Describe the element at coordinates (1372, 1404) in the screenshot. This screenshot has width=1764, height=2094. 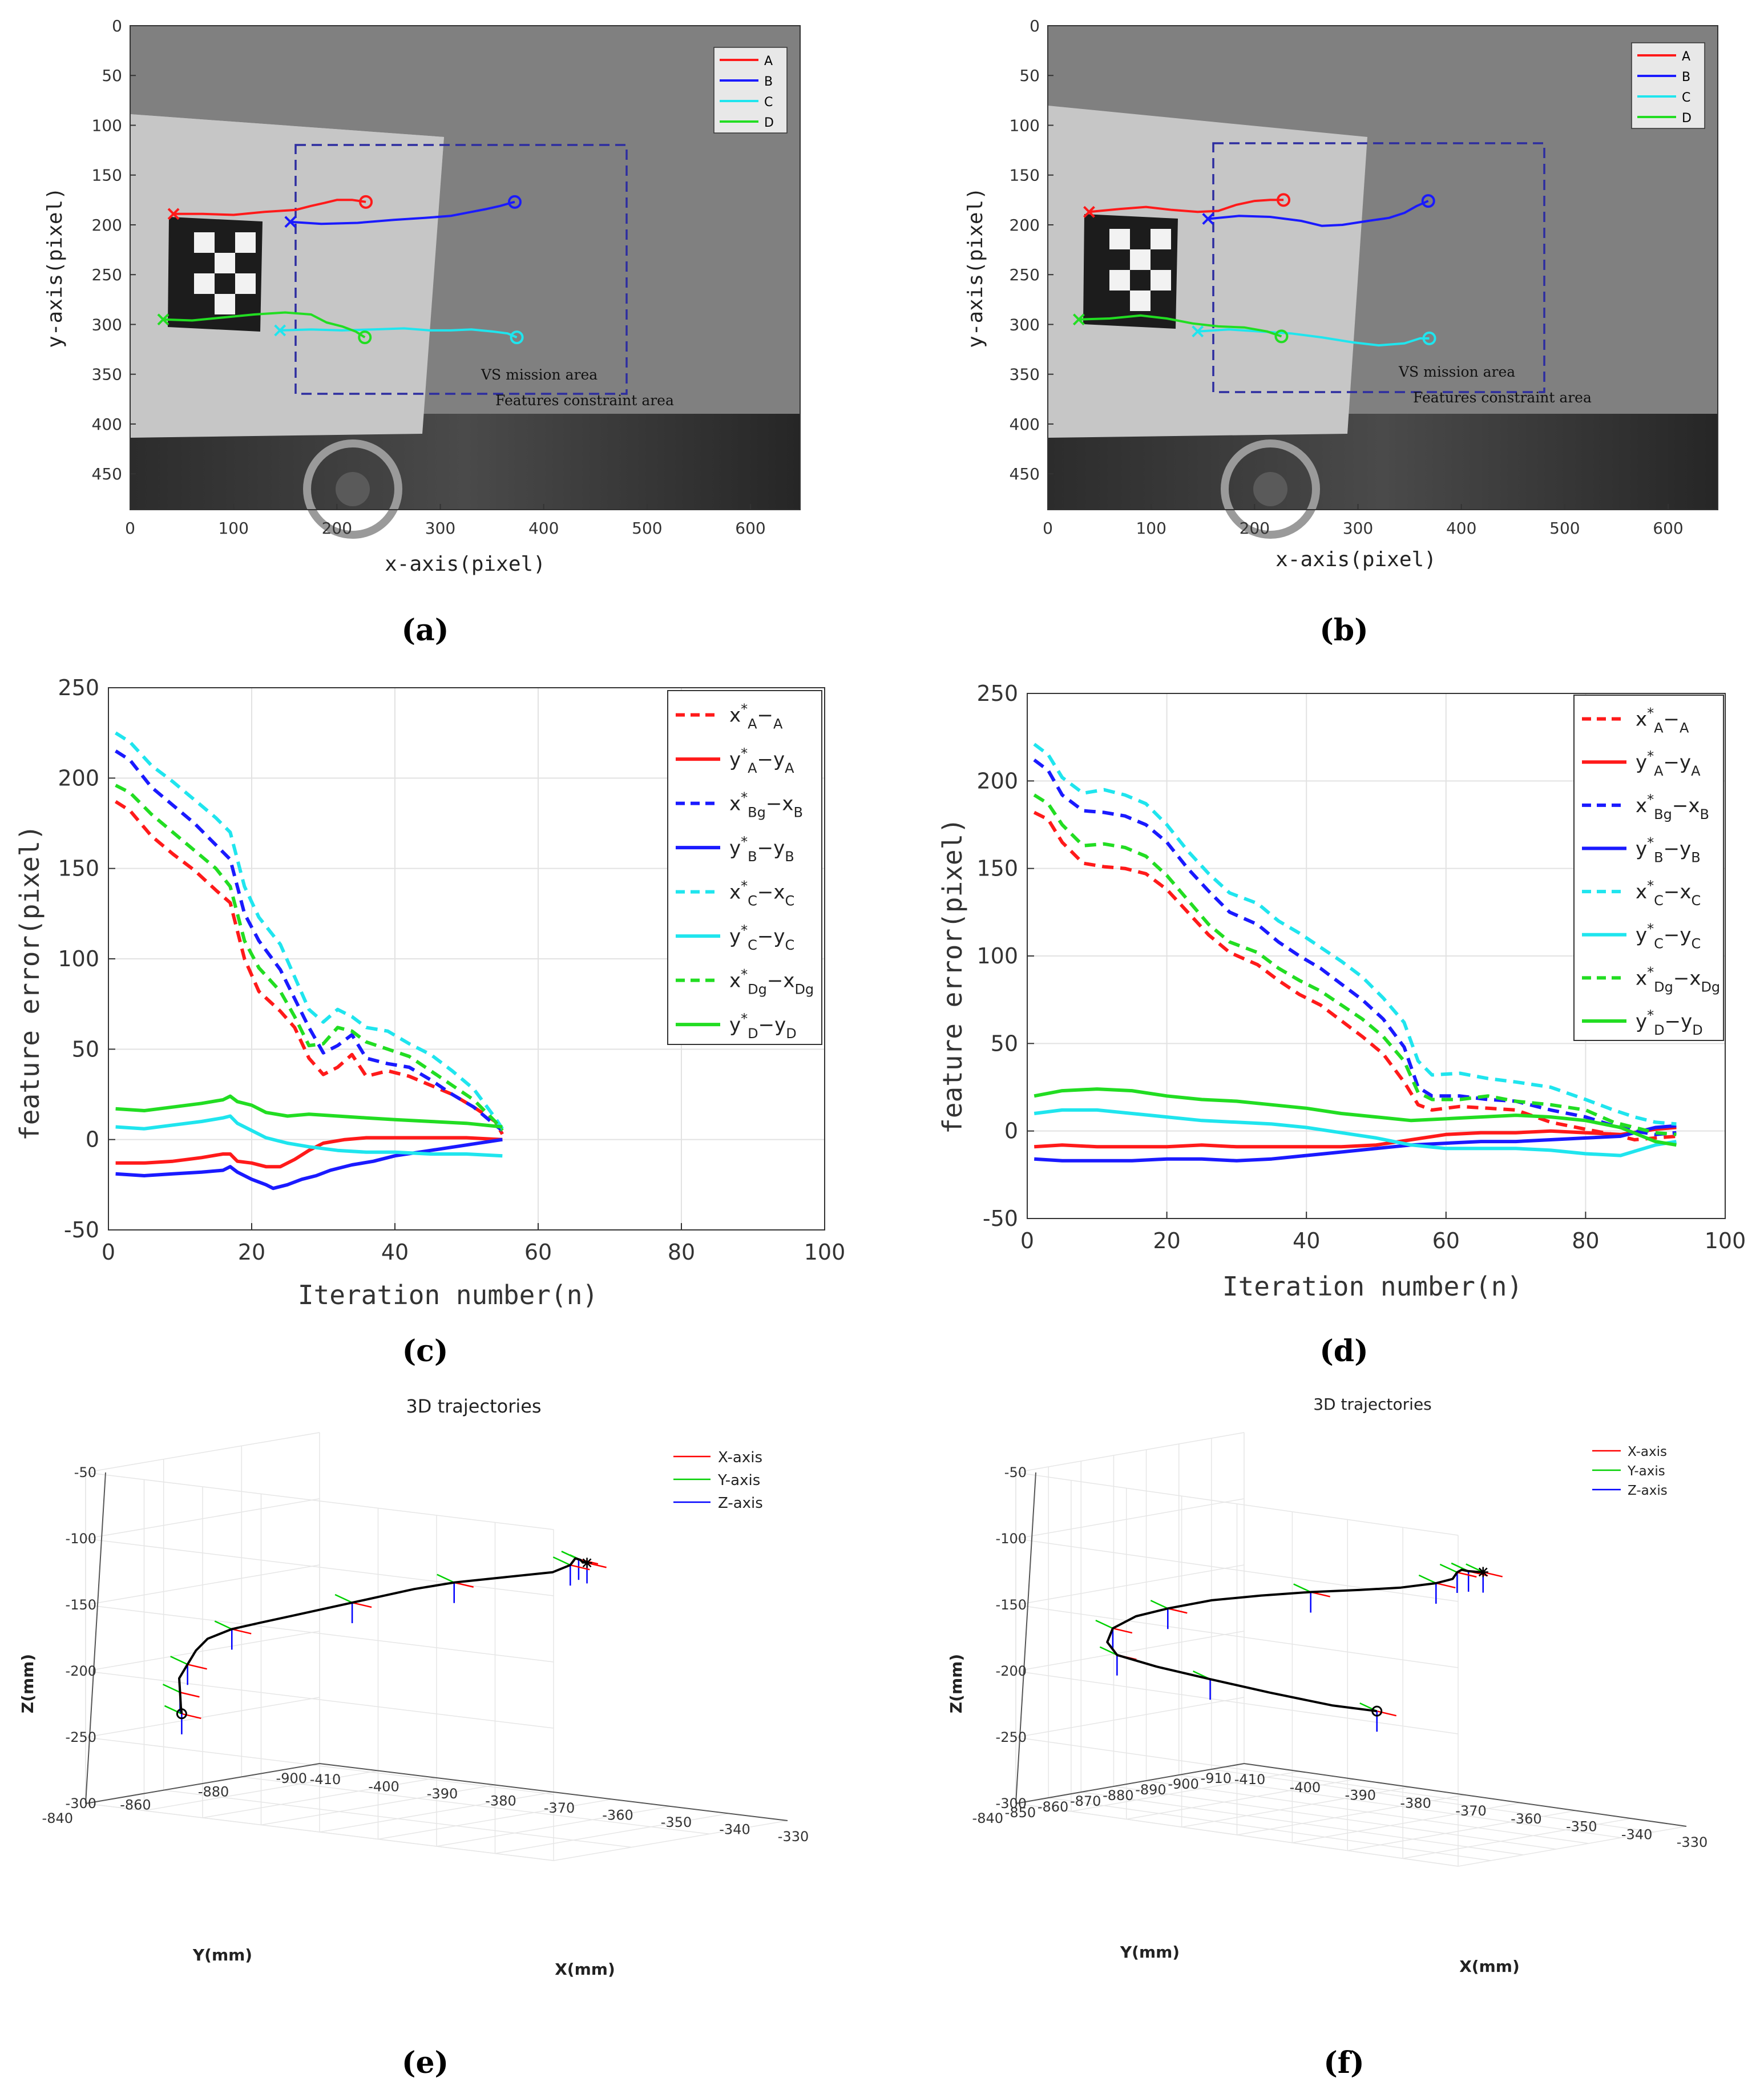
I see `chart-title: 3D trajectories` at that location.